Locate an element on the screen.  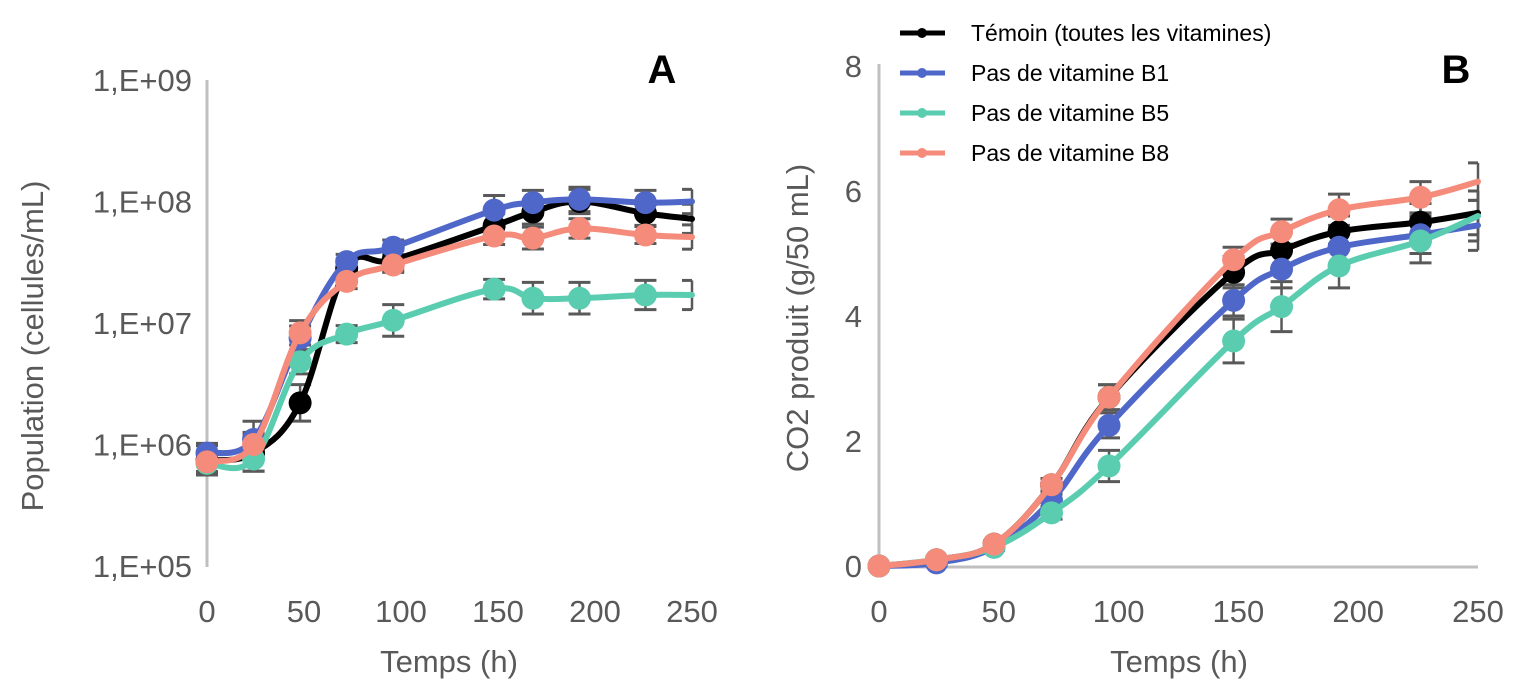
y-tick-label: 2 is located at coordinates (853, 441).